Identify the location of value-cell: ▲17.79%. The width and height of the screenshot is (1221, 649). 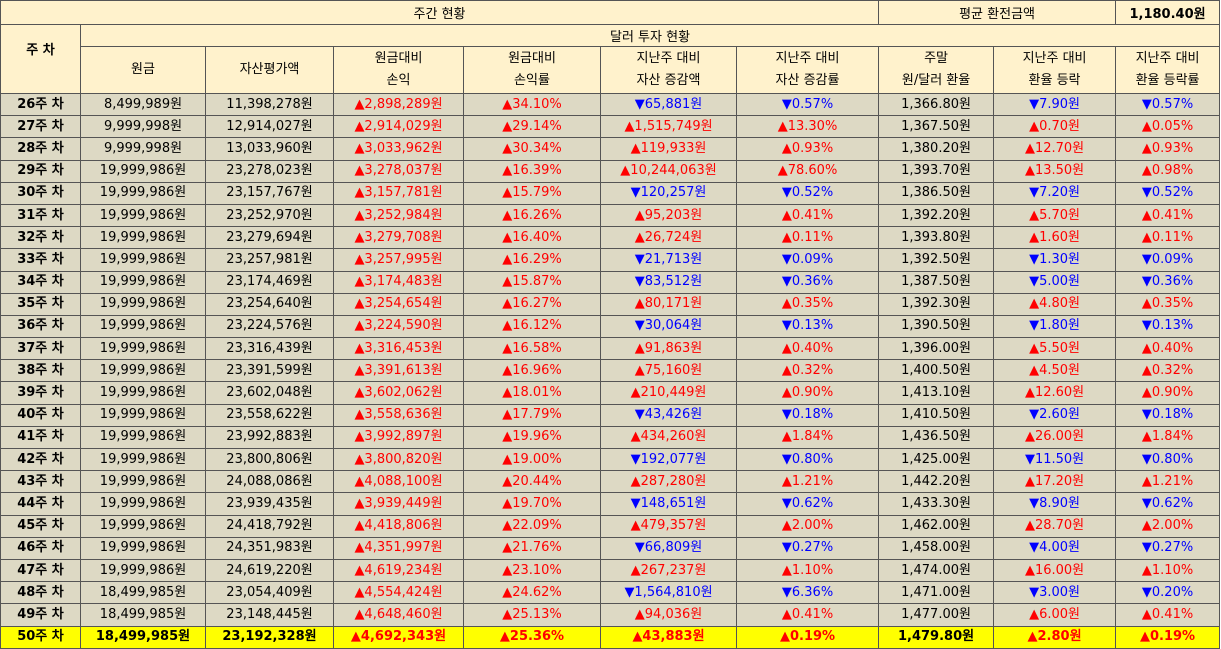
(532, 415).